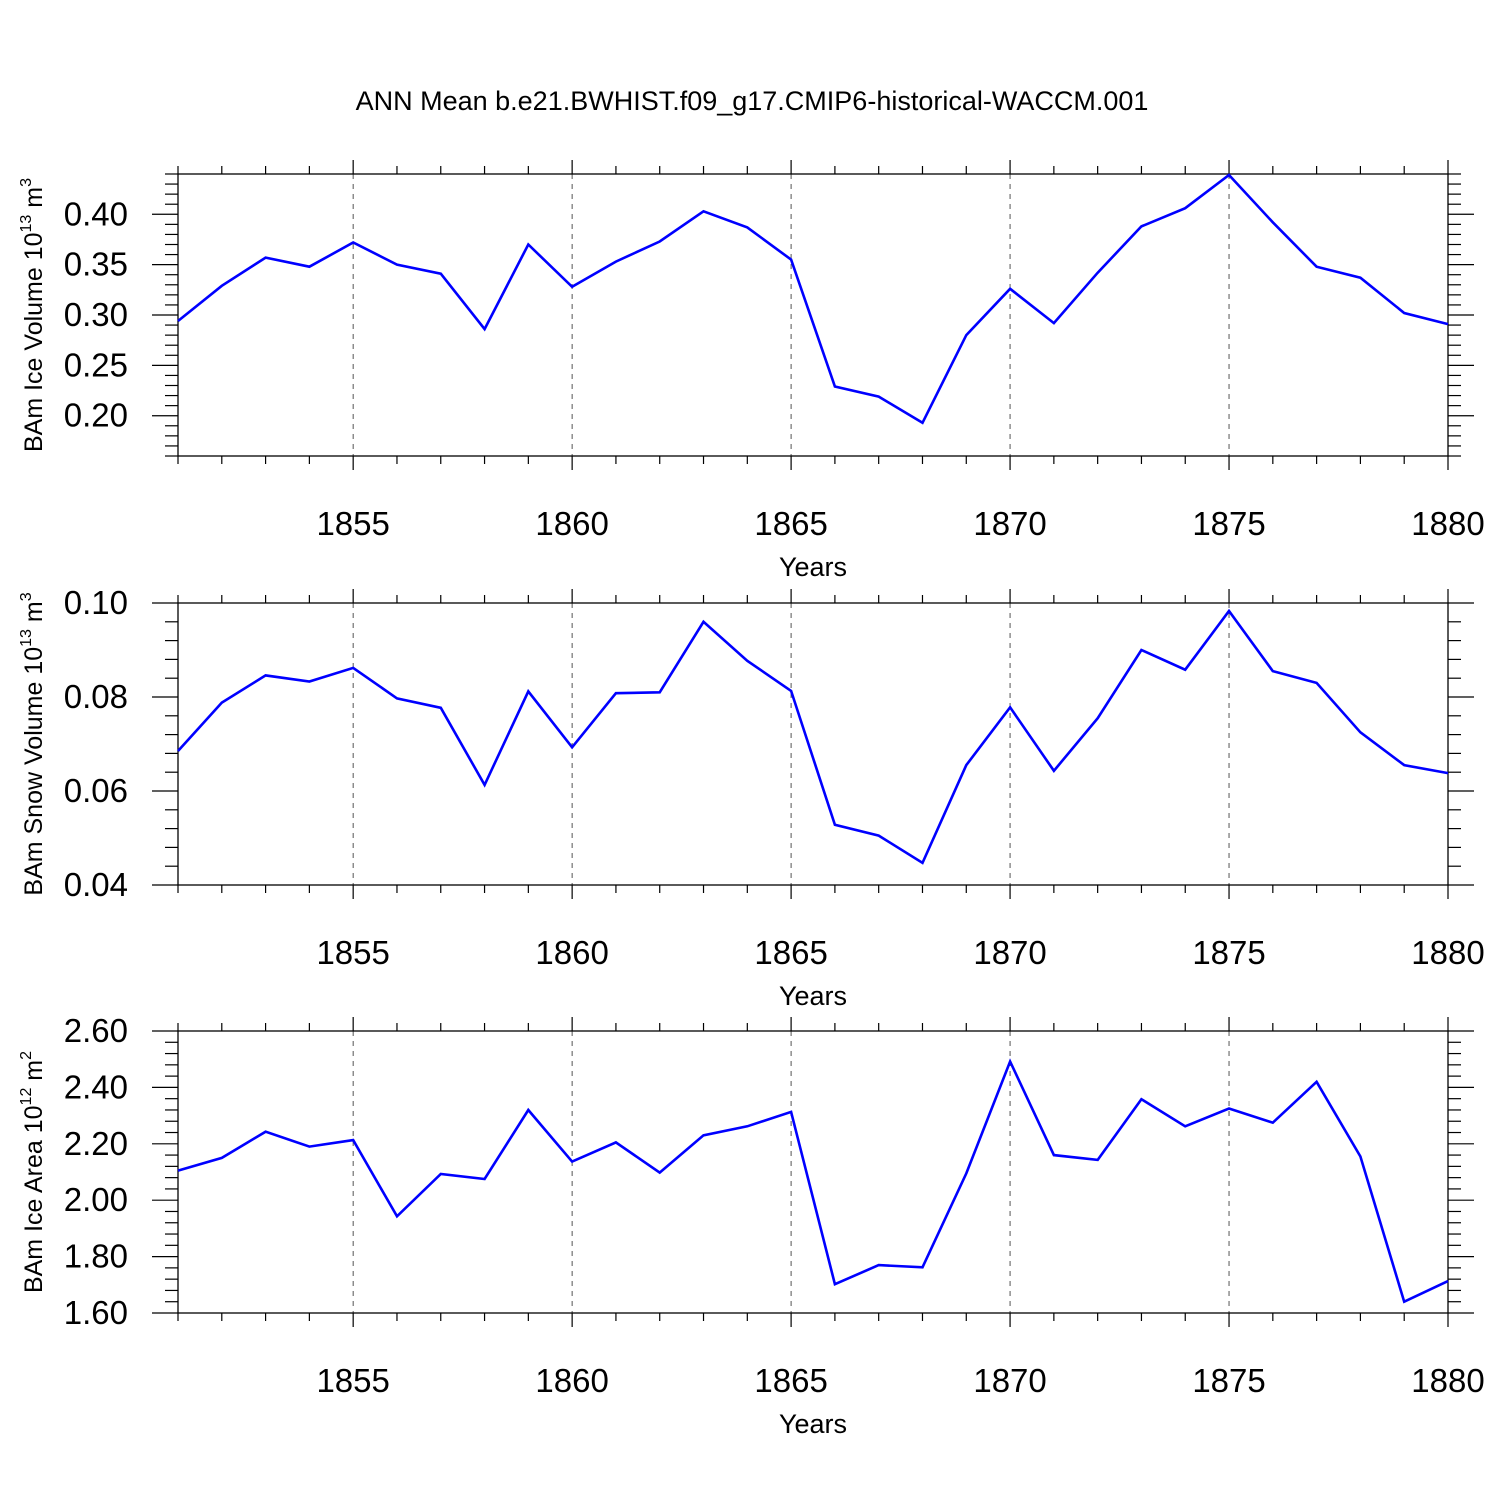 The height and width of the screenshot is (1500, 1500). What do you see at coordinates (96, 602) in the screenshot?
I see `y-tick-label: 0.10` at bounding box center [96, 602].